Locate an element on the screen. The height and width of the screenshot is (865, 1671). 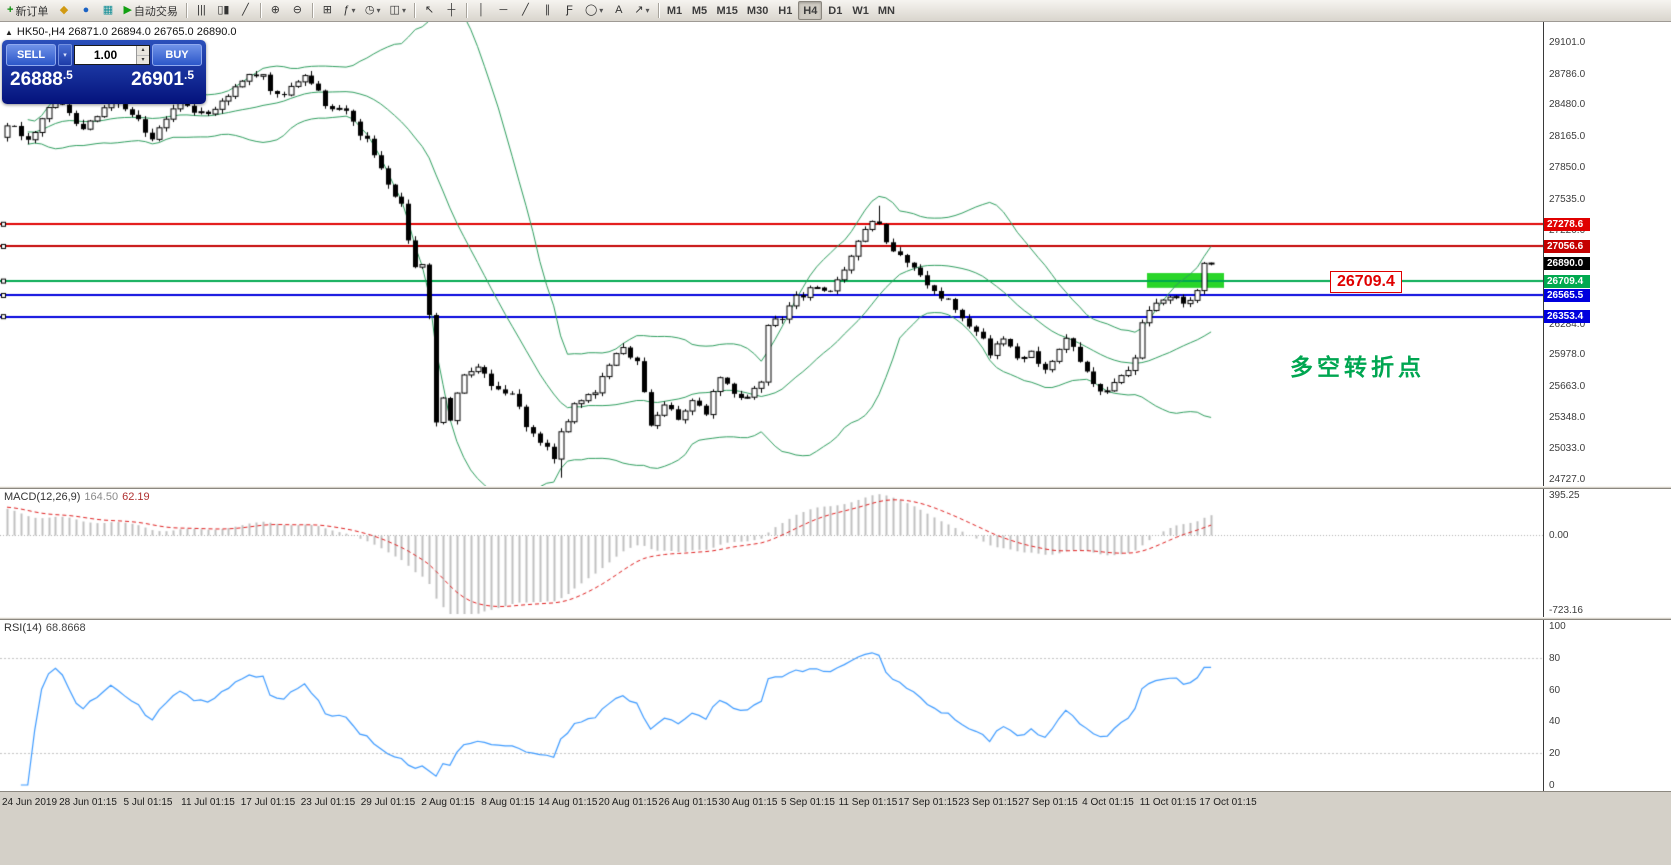
bars-icon: ||| is located at coordinates (201, 10).